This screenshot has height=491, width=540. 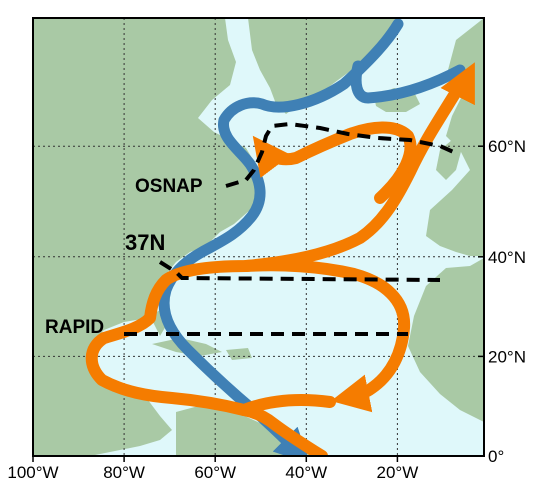 What do you see at coordinates (306, 472) in the screenshot?
I see `lon-label-40w: 40°W` at bounding box center [306, 472].